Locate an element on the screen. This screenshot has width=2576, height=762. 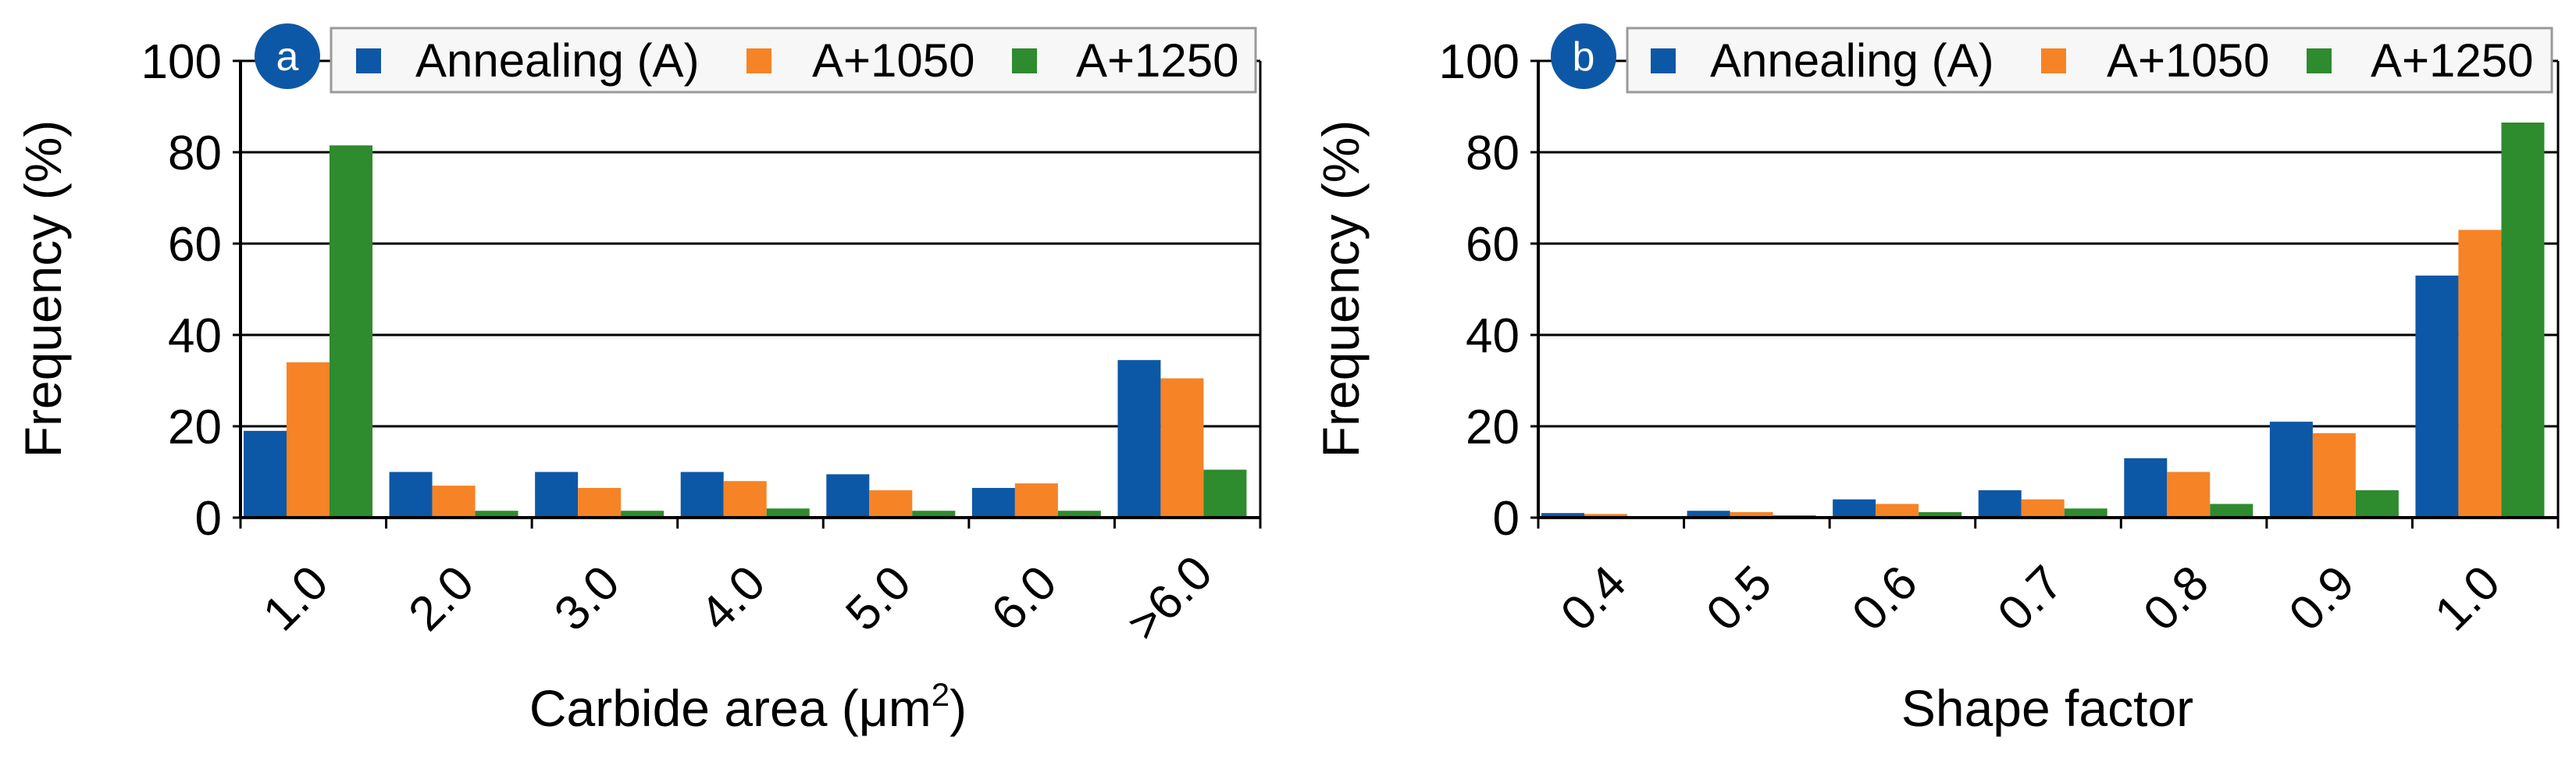
panel-badge: a is located at coordinates (287, 56).